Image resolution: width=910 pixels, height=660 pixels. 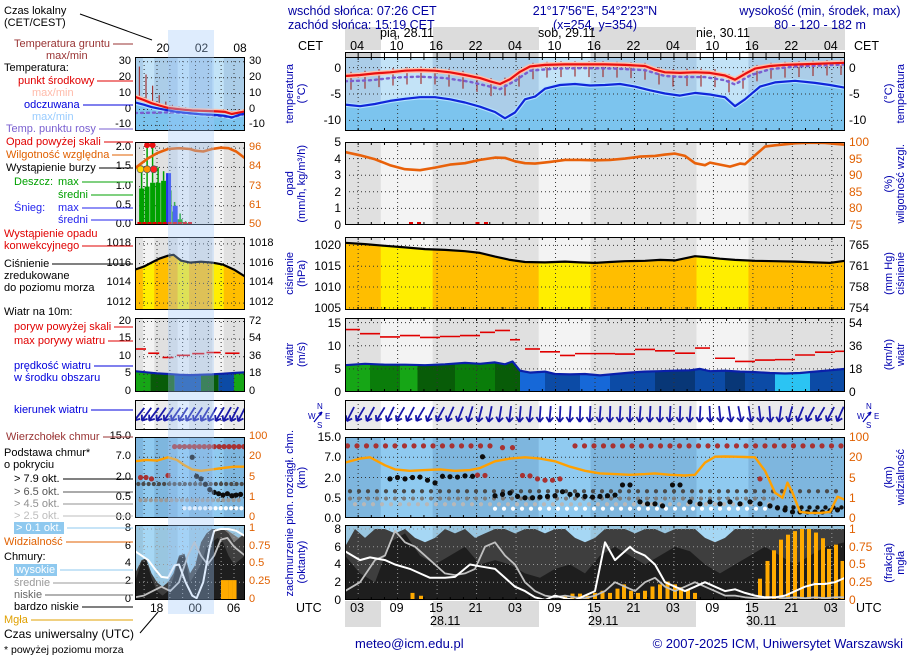 I want to click on svg-text: S, so click(x=868, y=424).